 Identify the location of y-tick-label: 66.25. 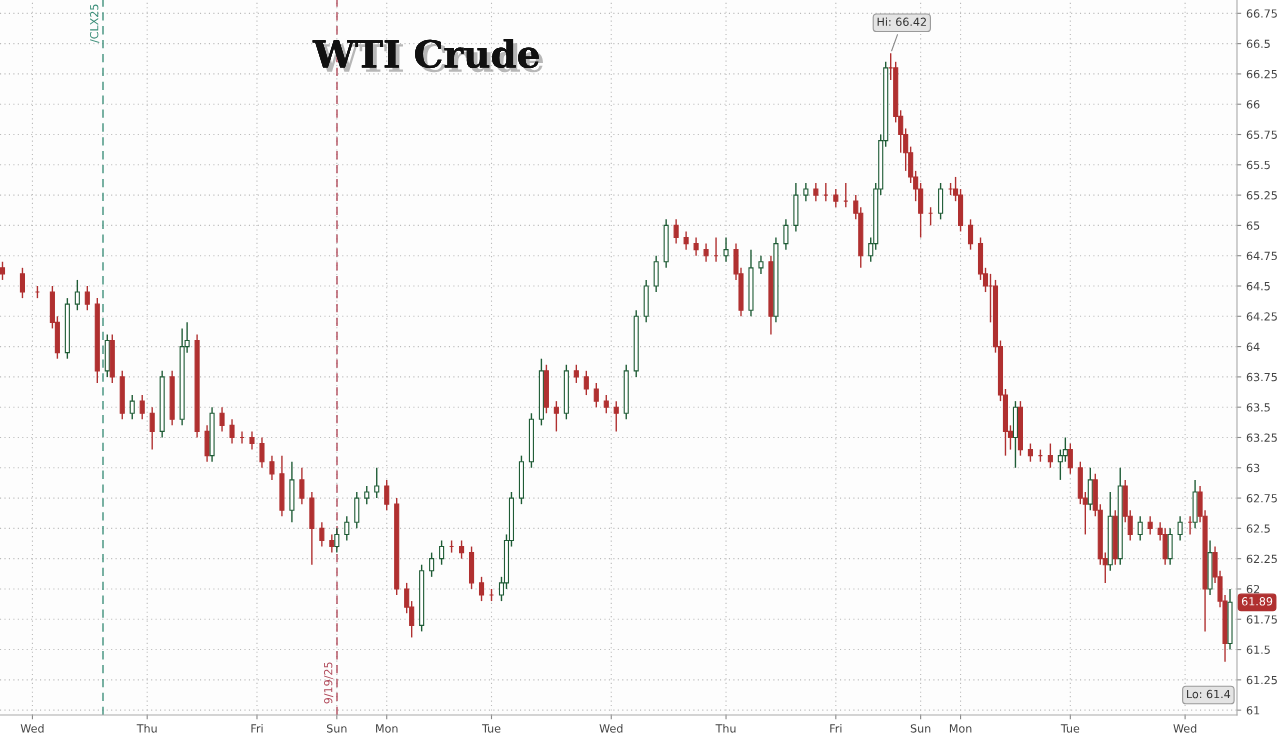
(1261, 74).